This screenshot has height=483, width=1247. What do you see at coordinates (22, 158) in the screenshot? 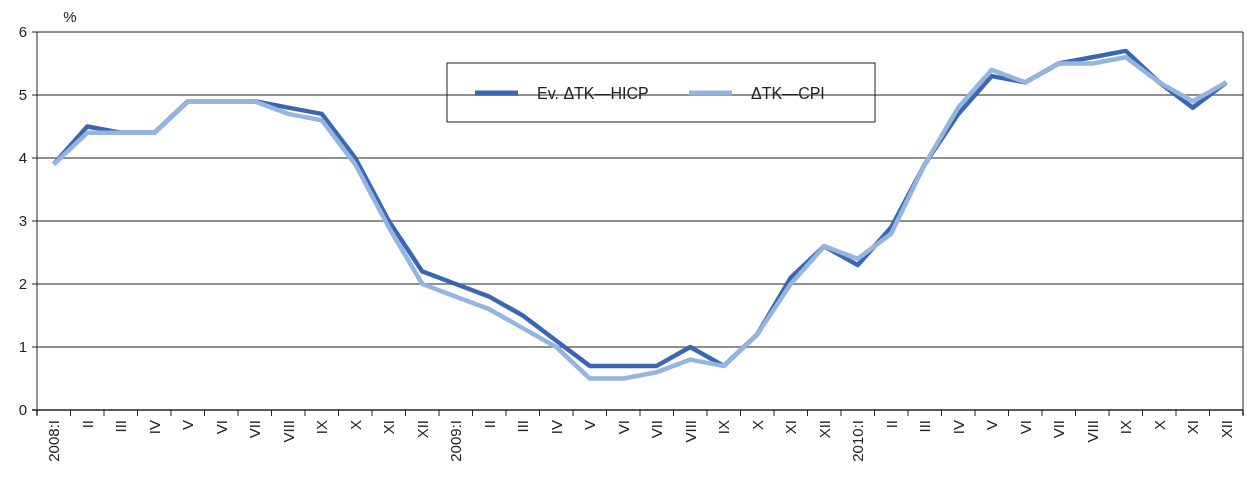
I see `y-tick-label: 4` at bounding box center [22, 158].